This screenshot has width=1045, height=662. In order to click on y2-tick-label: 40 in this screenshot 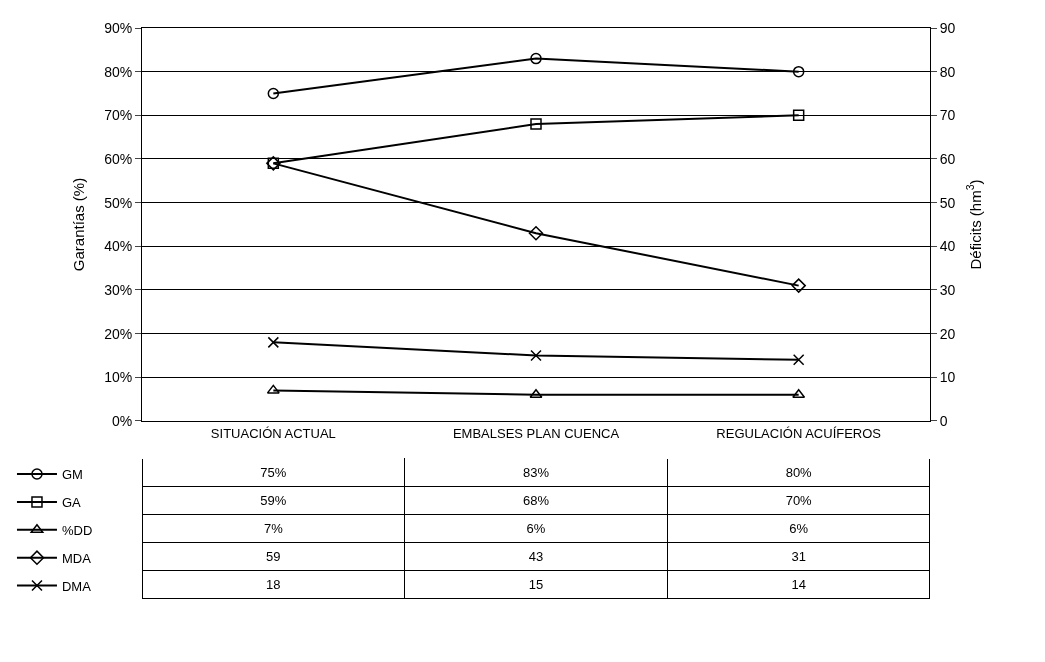, I will do `click(947, 246)`.